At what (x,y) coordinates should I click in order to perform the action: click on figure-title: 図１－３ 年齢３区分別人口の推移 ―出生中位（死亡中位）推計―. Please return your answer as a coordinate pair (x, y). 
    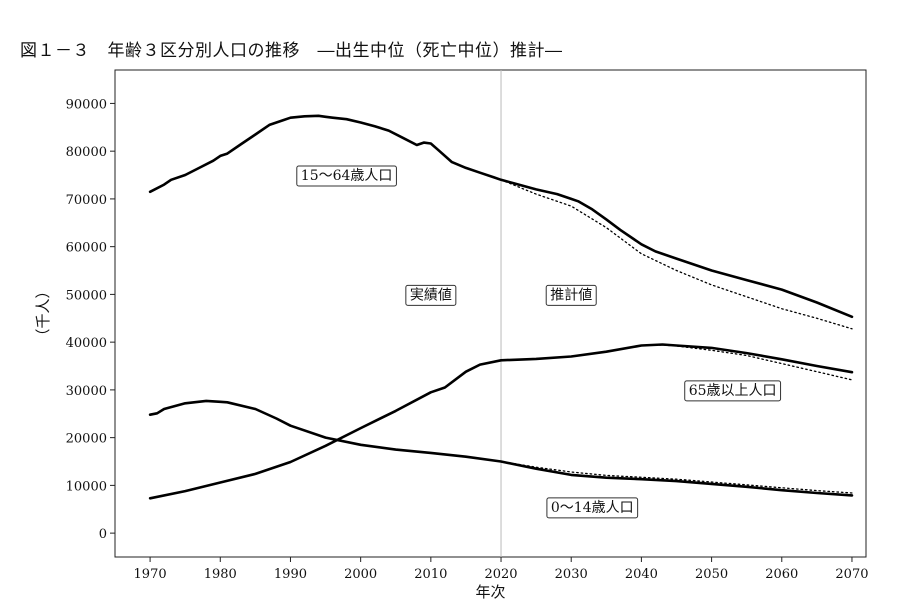
    Looking at the image, I should click on (291, 51).